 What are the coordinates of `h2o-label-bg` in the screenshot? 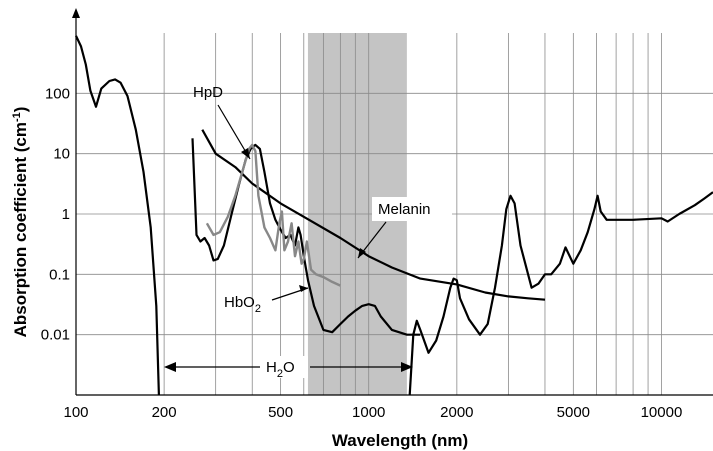 It's located at (285, 367).